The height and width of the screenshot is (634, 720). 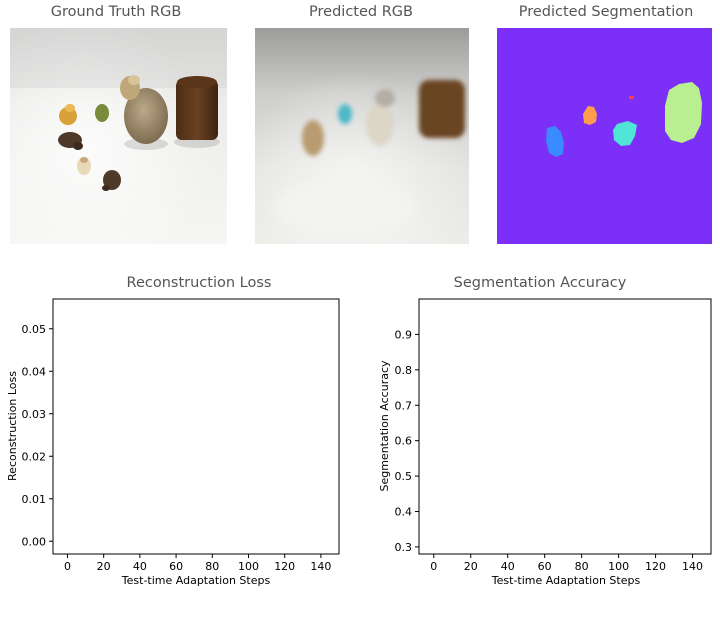 What do you see at coordinates (199, 283) in the screenshot?
I see `chart-title: Reconstruction Loss` at bounding box center [199, 283].